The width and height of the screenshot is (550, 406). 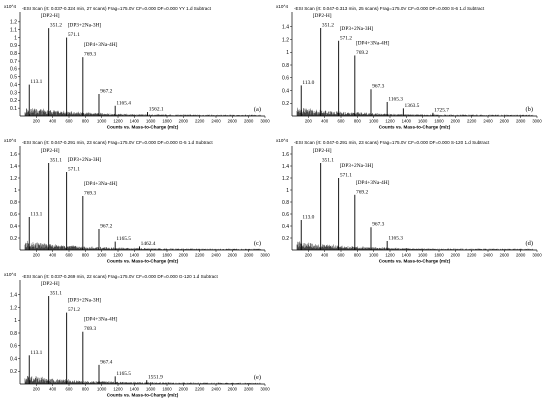 What do you see at coordinates (412, 106) in the screenshot?
I see `peak-label-1363.5: 1363.5` at bounding box center [412, 106].